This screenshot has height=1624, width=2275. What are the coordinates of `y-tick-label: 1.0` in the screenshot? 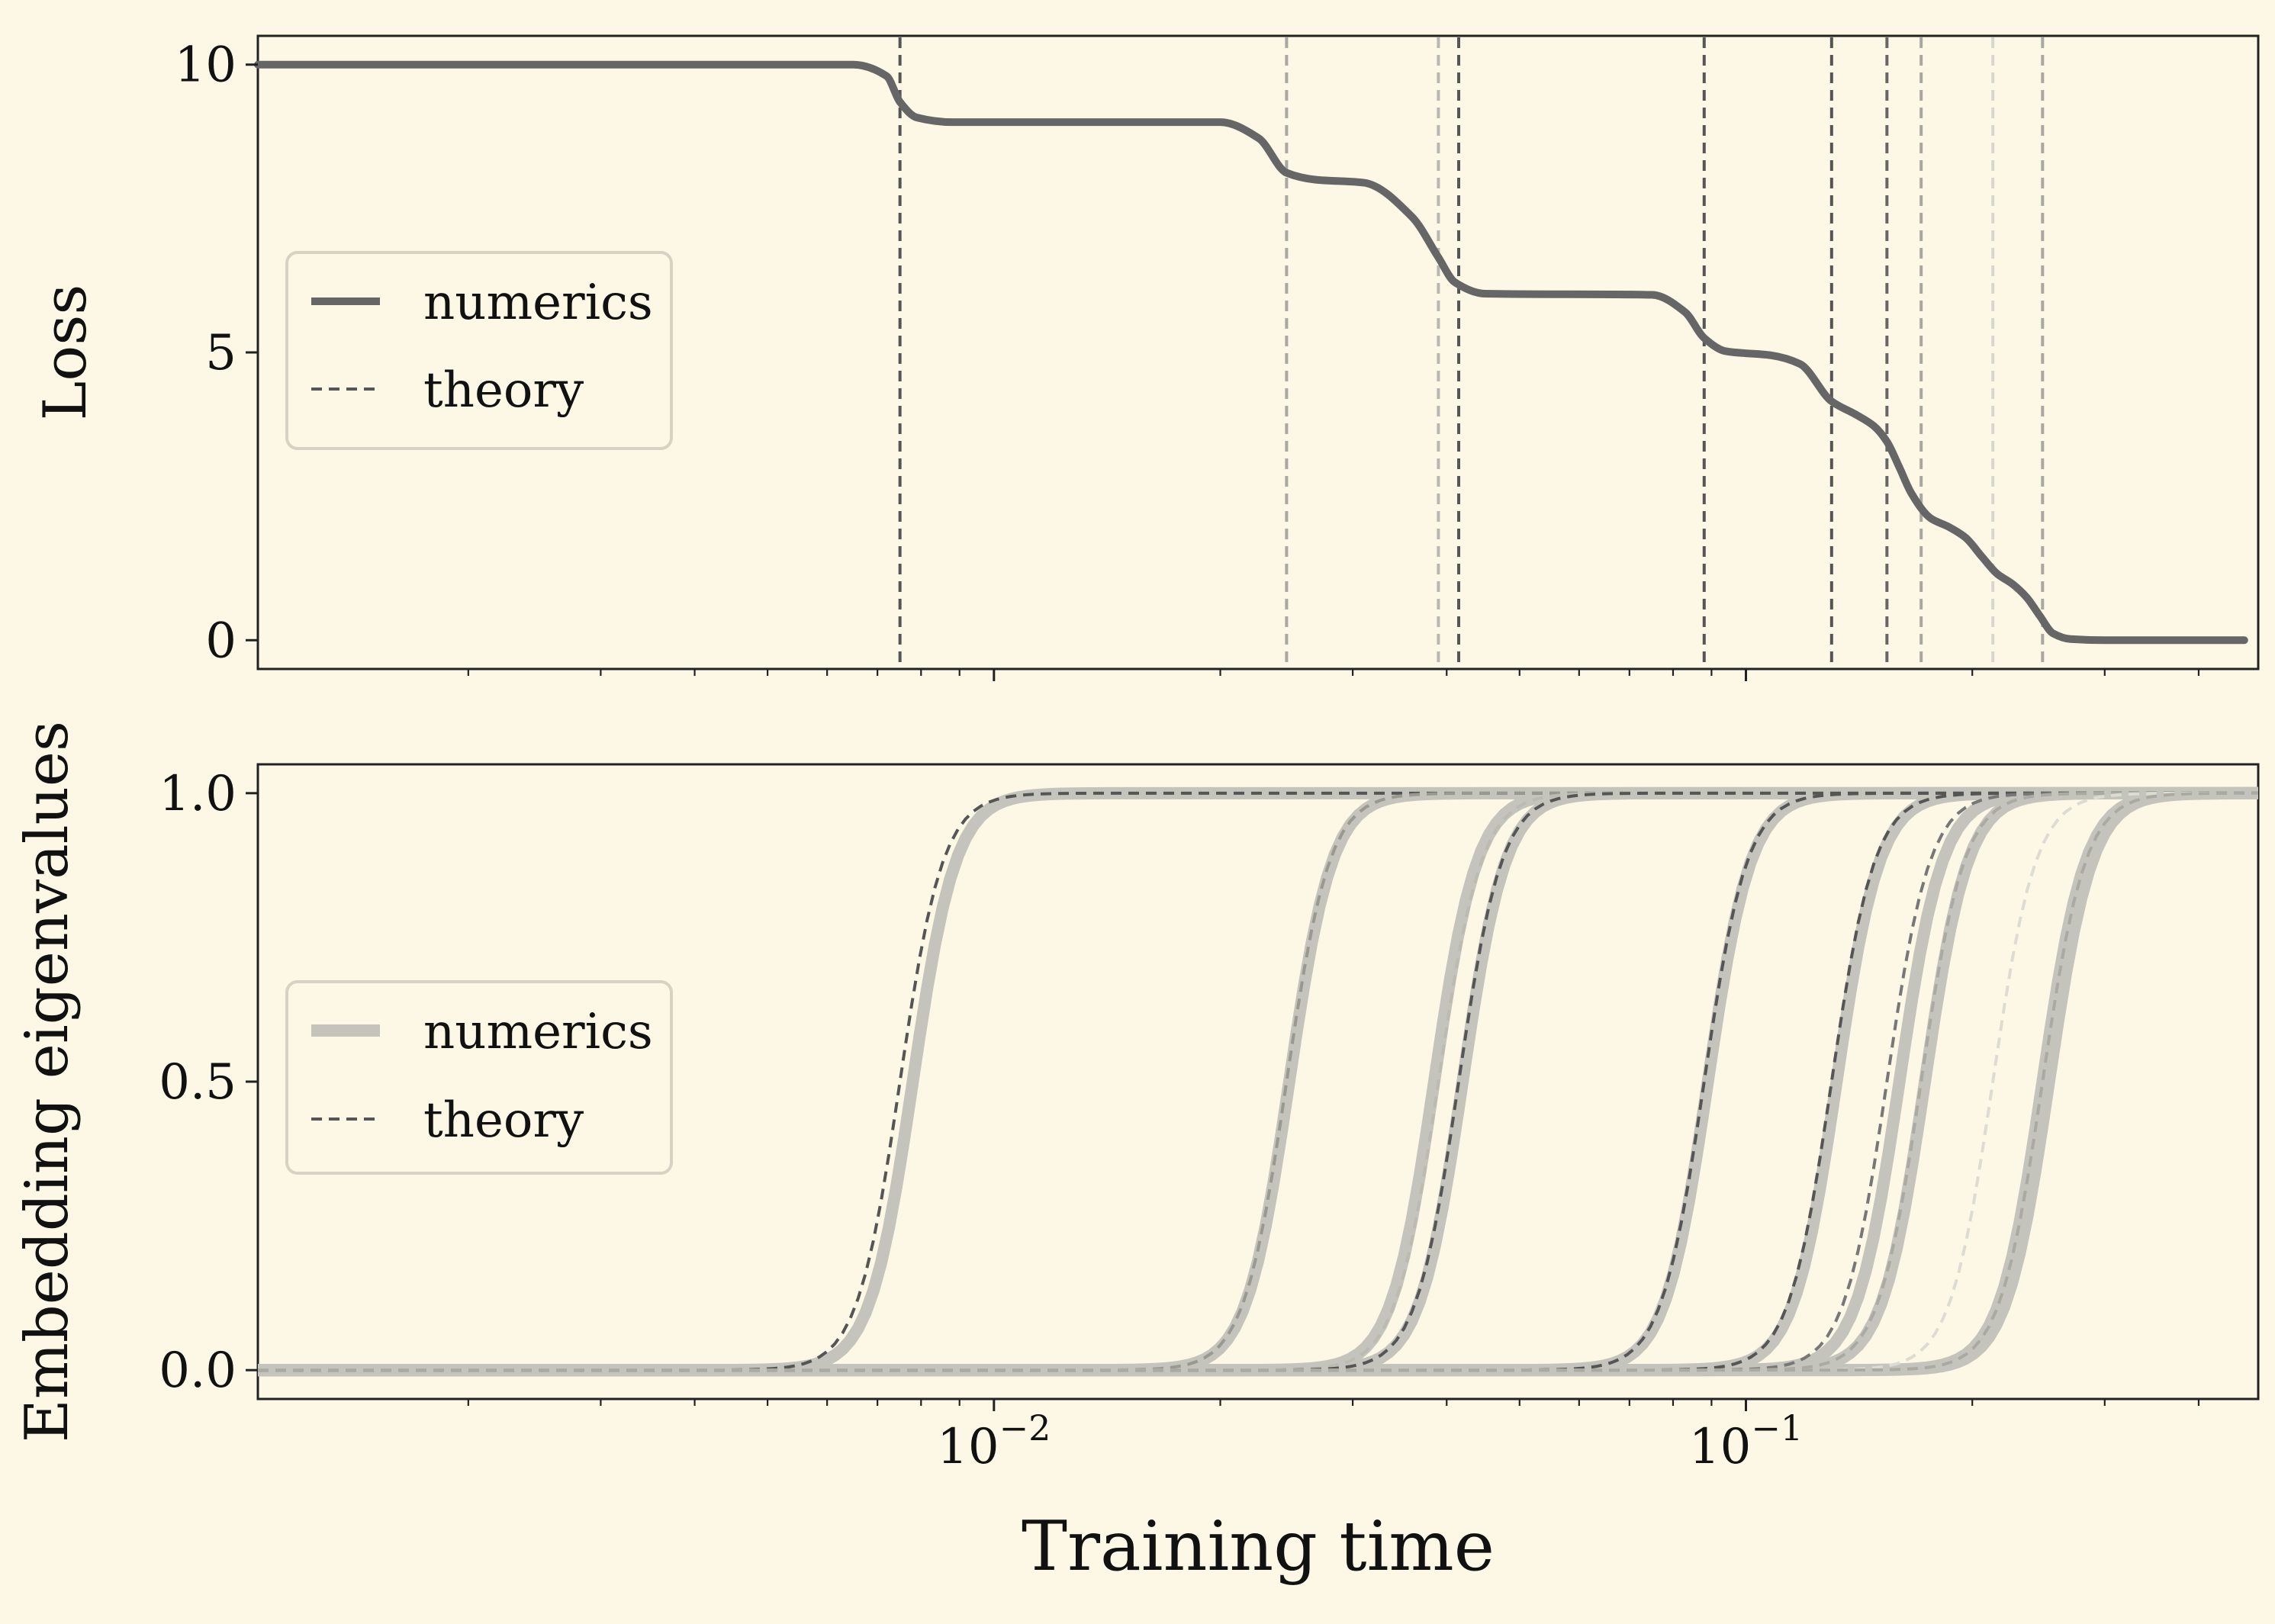 It's located at (198, 794).